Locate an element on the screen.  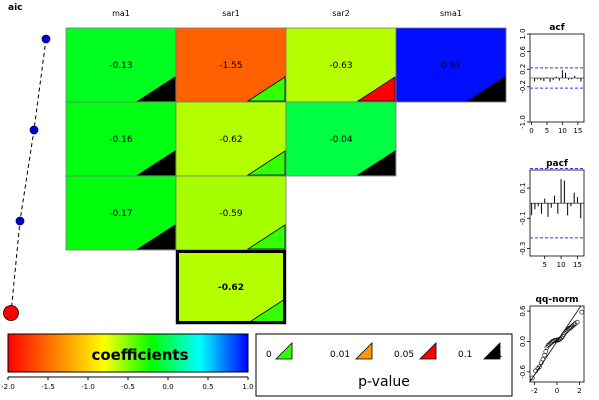
qq-norm-panel: qq-norm -0.6 0.0 0.6 -2 0 2 is located at coordinates (552, 345).